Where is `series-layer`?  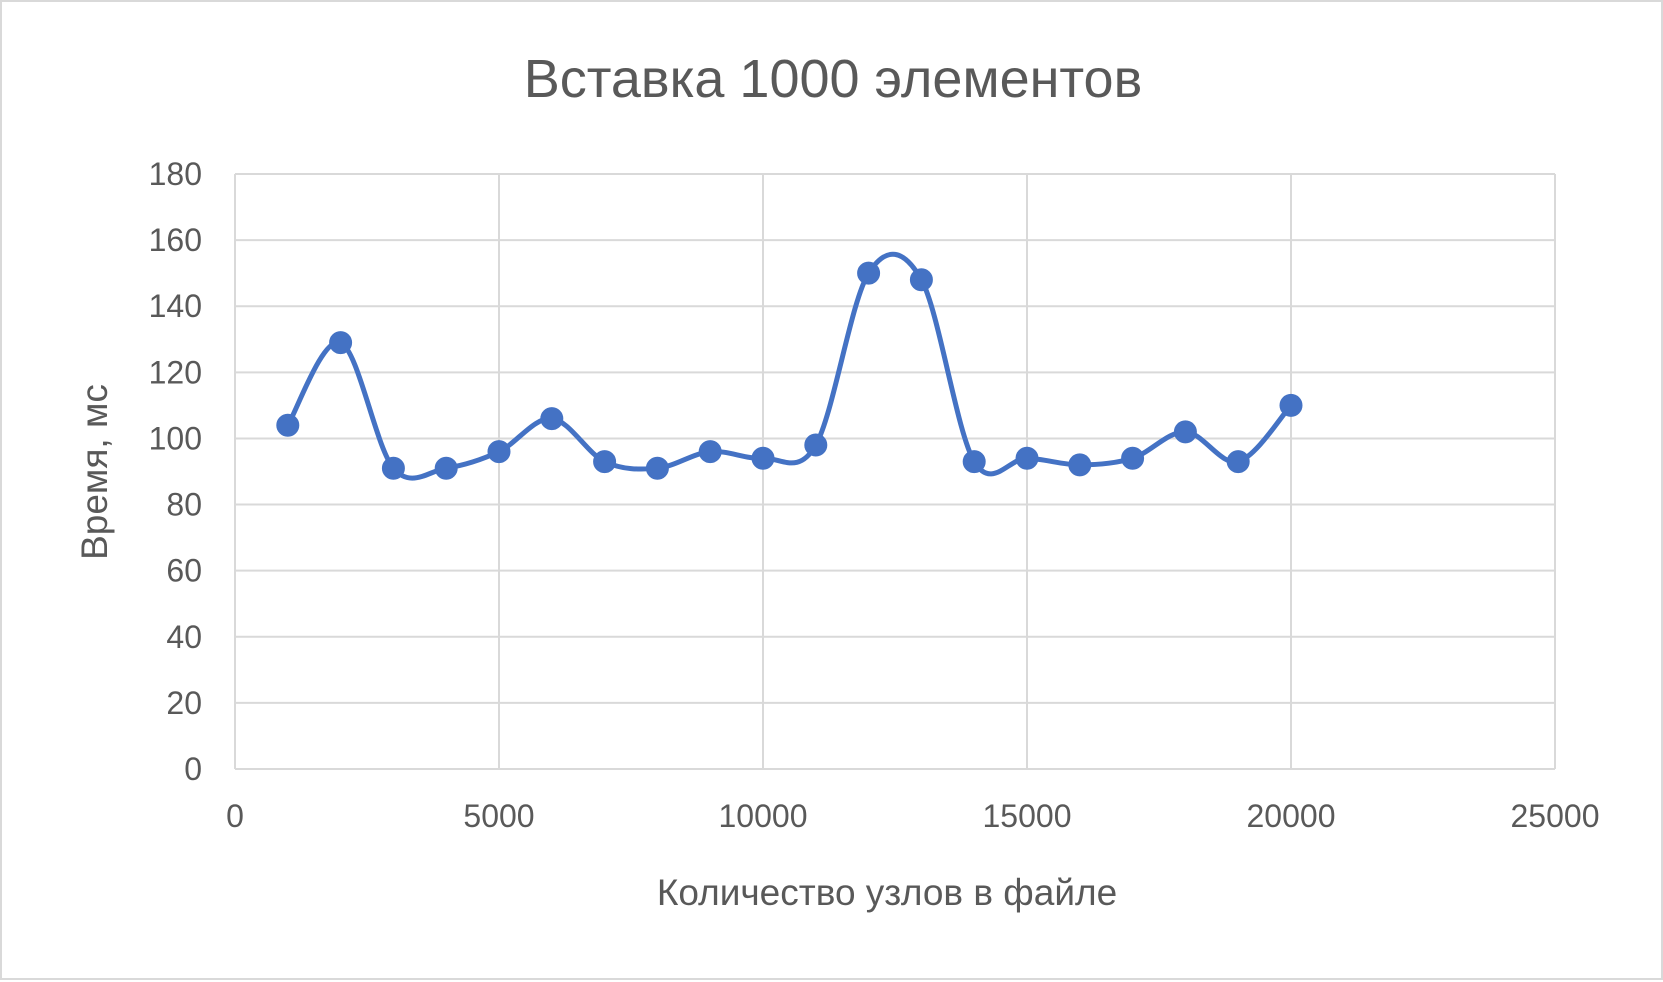
series-layer is located at coordinates (789, 366).